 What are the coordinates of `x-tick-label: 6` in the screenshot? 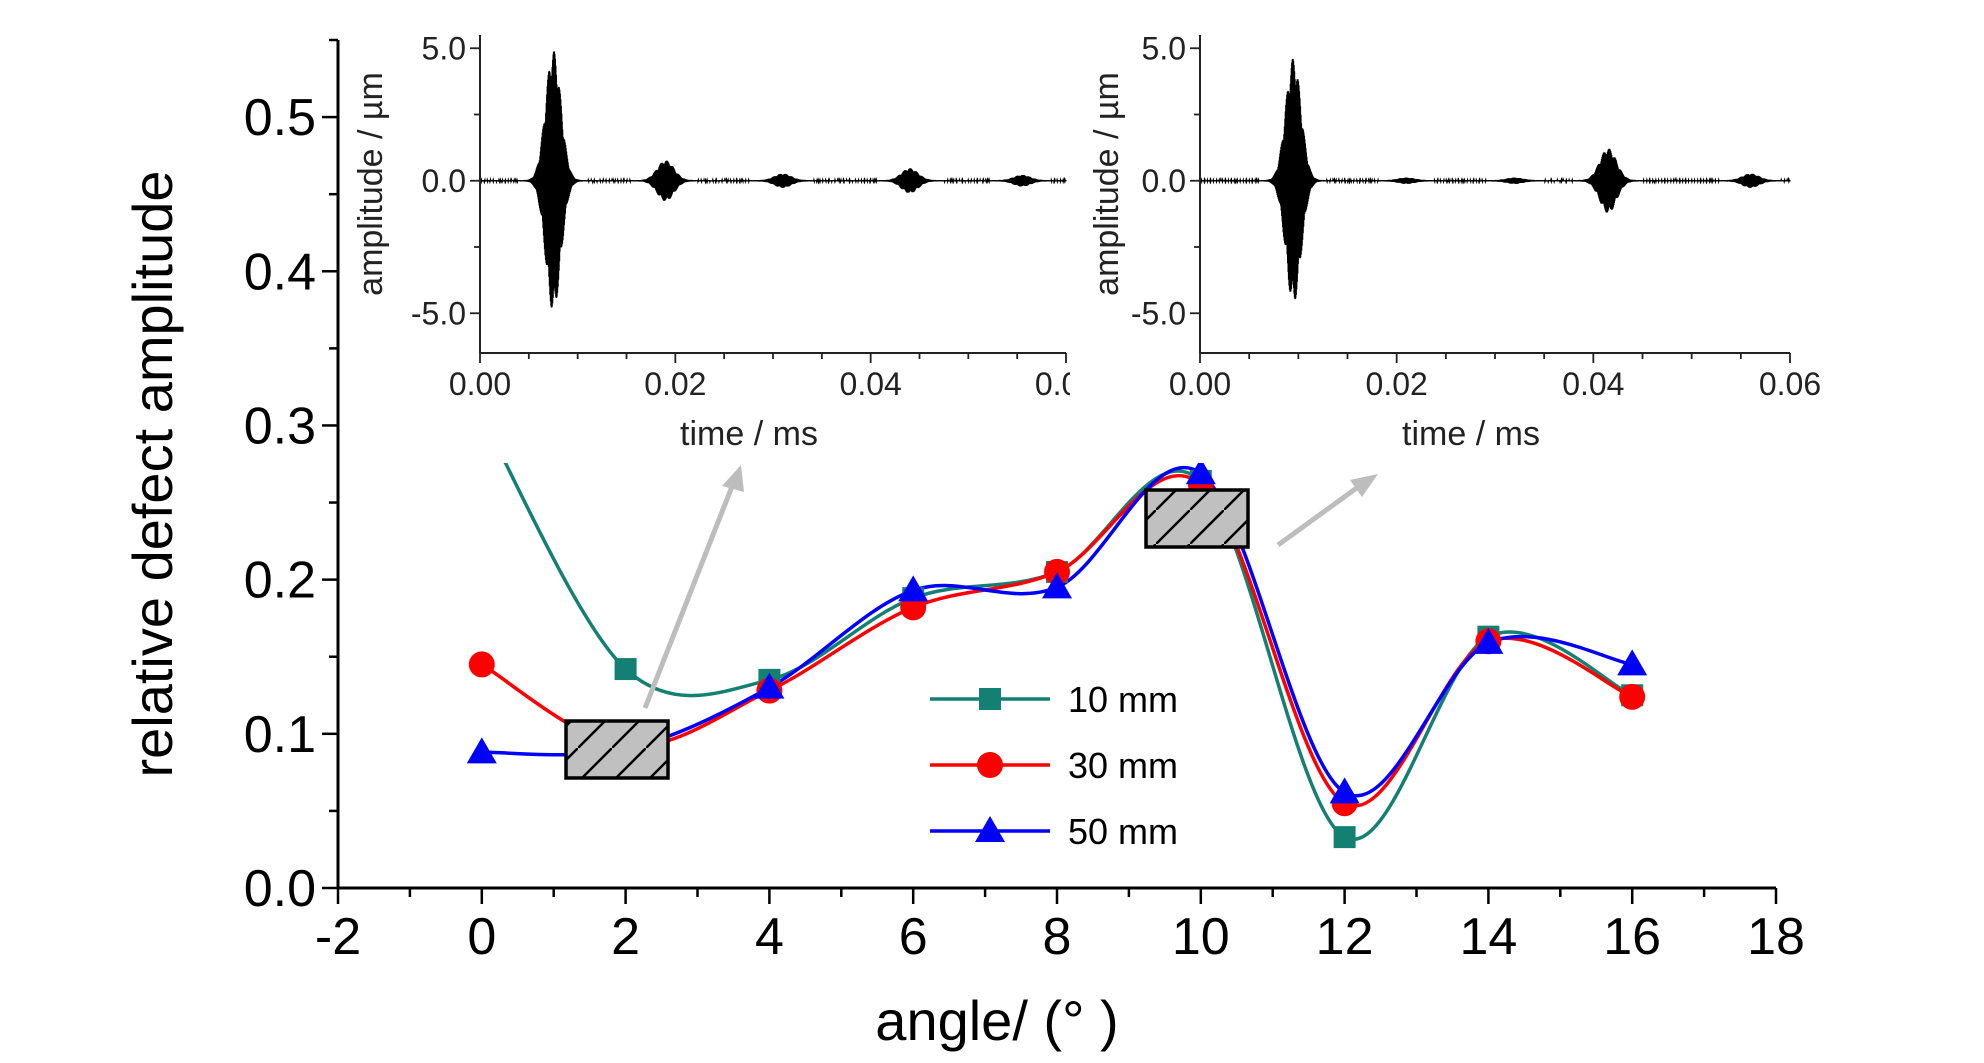 It's located at (913, 937).